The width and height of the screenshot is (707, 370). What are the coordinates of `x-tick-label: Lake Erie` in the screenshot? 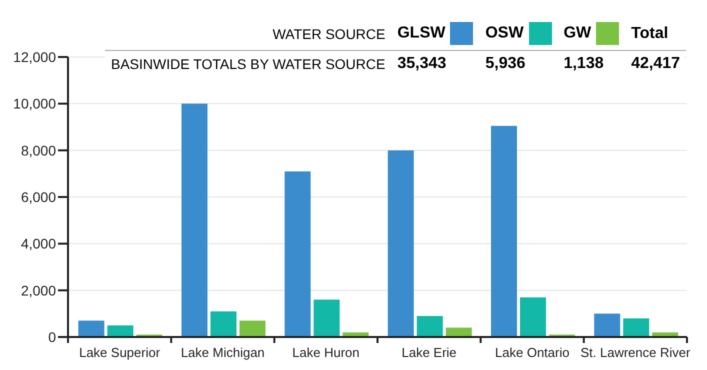 It's located at (429, 352).